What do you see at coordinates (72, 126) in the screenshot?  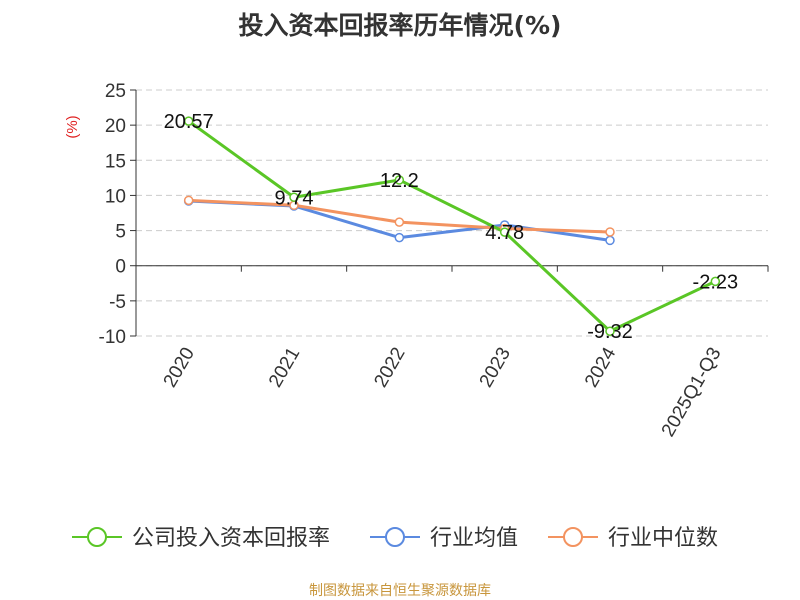 I see `y-axis-label: (%)` at bounding box center [72, 126].